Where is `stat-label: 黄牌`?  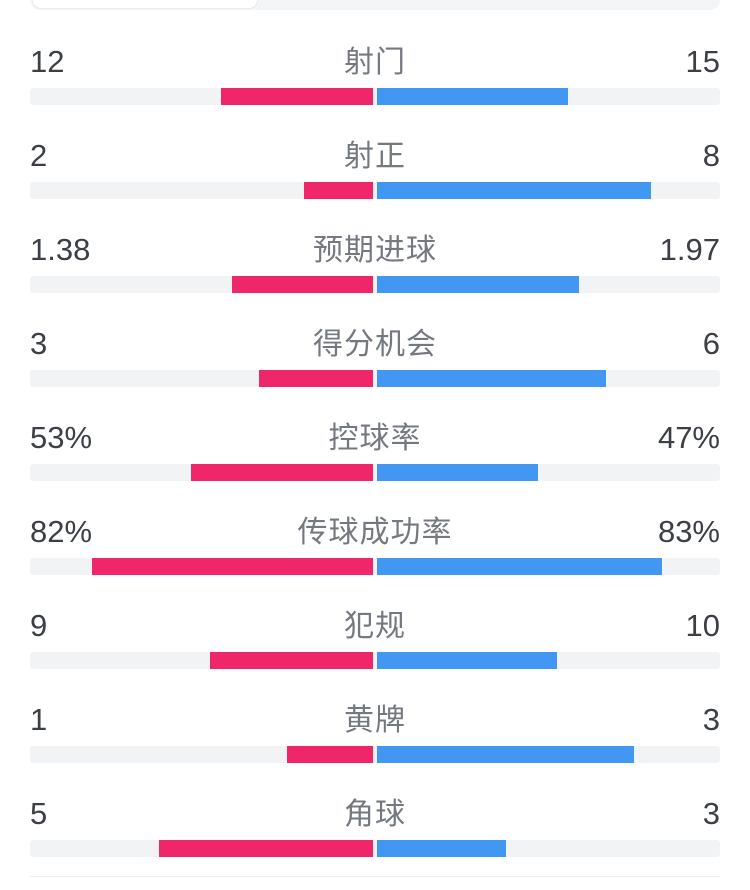 stat-label: 黄牌 is located at coordinates (375, 720).